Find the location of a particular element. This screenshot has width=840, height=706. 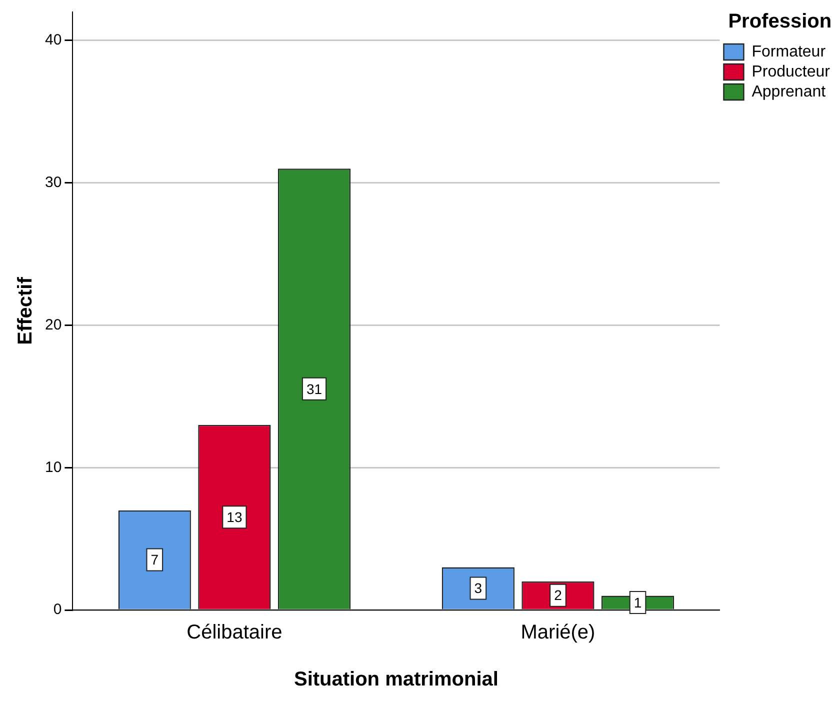

legend-label: Producteur is located at coordinates (791, 71).